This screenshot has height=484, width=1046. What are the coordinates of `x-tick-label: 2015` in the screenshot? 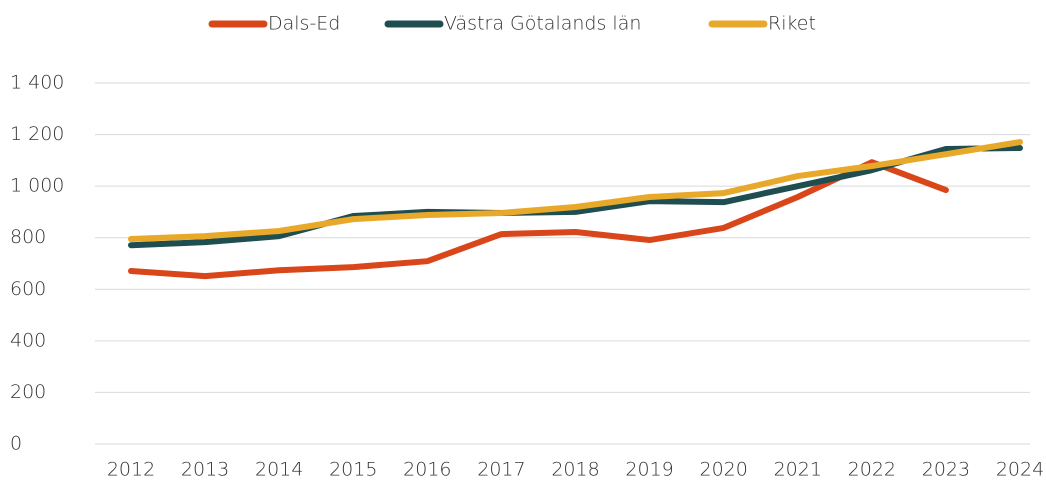 It's located at (353, 470).